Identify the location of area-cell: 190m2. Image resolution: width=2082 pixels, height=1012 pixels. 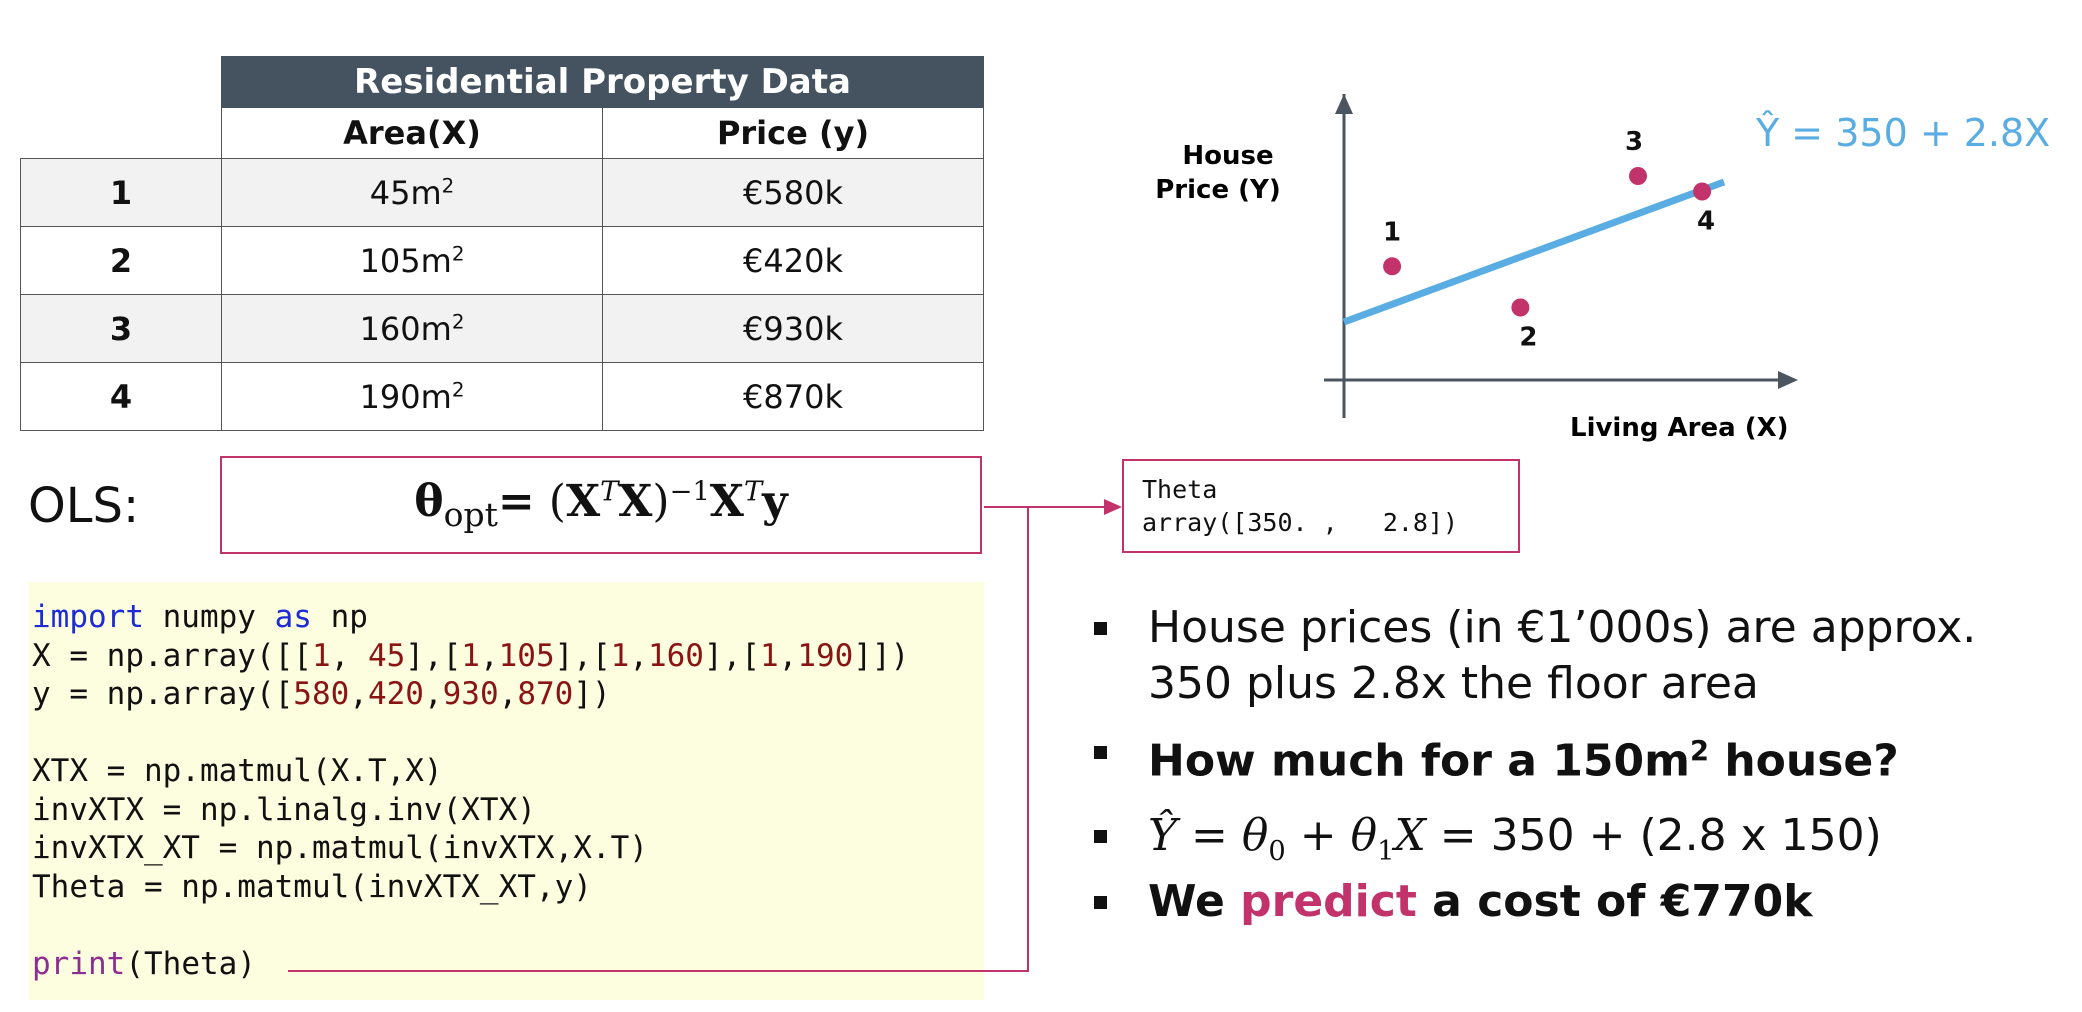
(412, 396).